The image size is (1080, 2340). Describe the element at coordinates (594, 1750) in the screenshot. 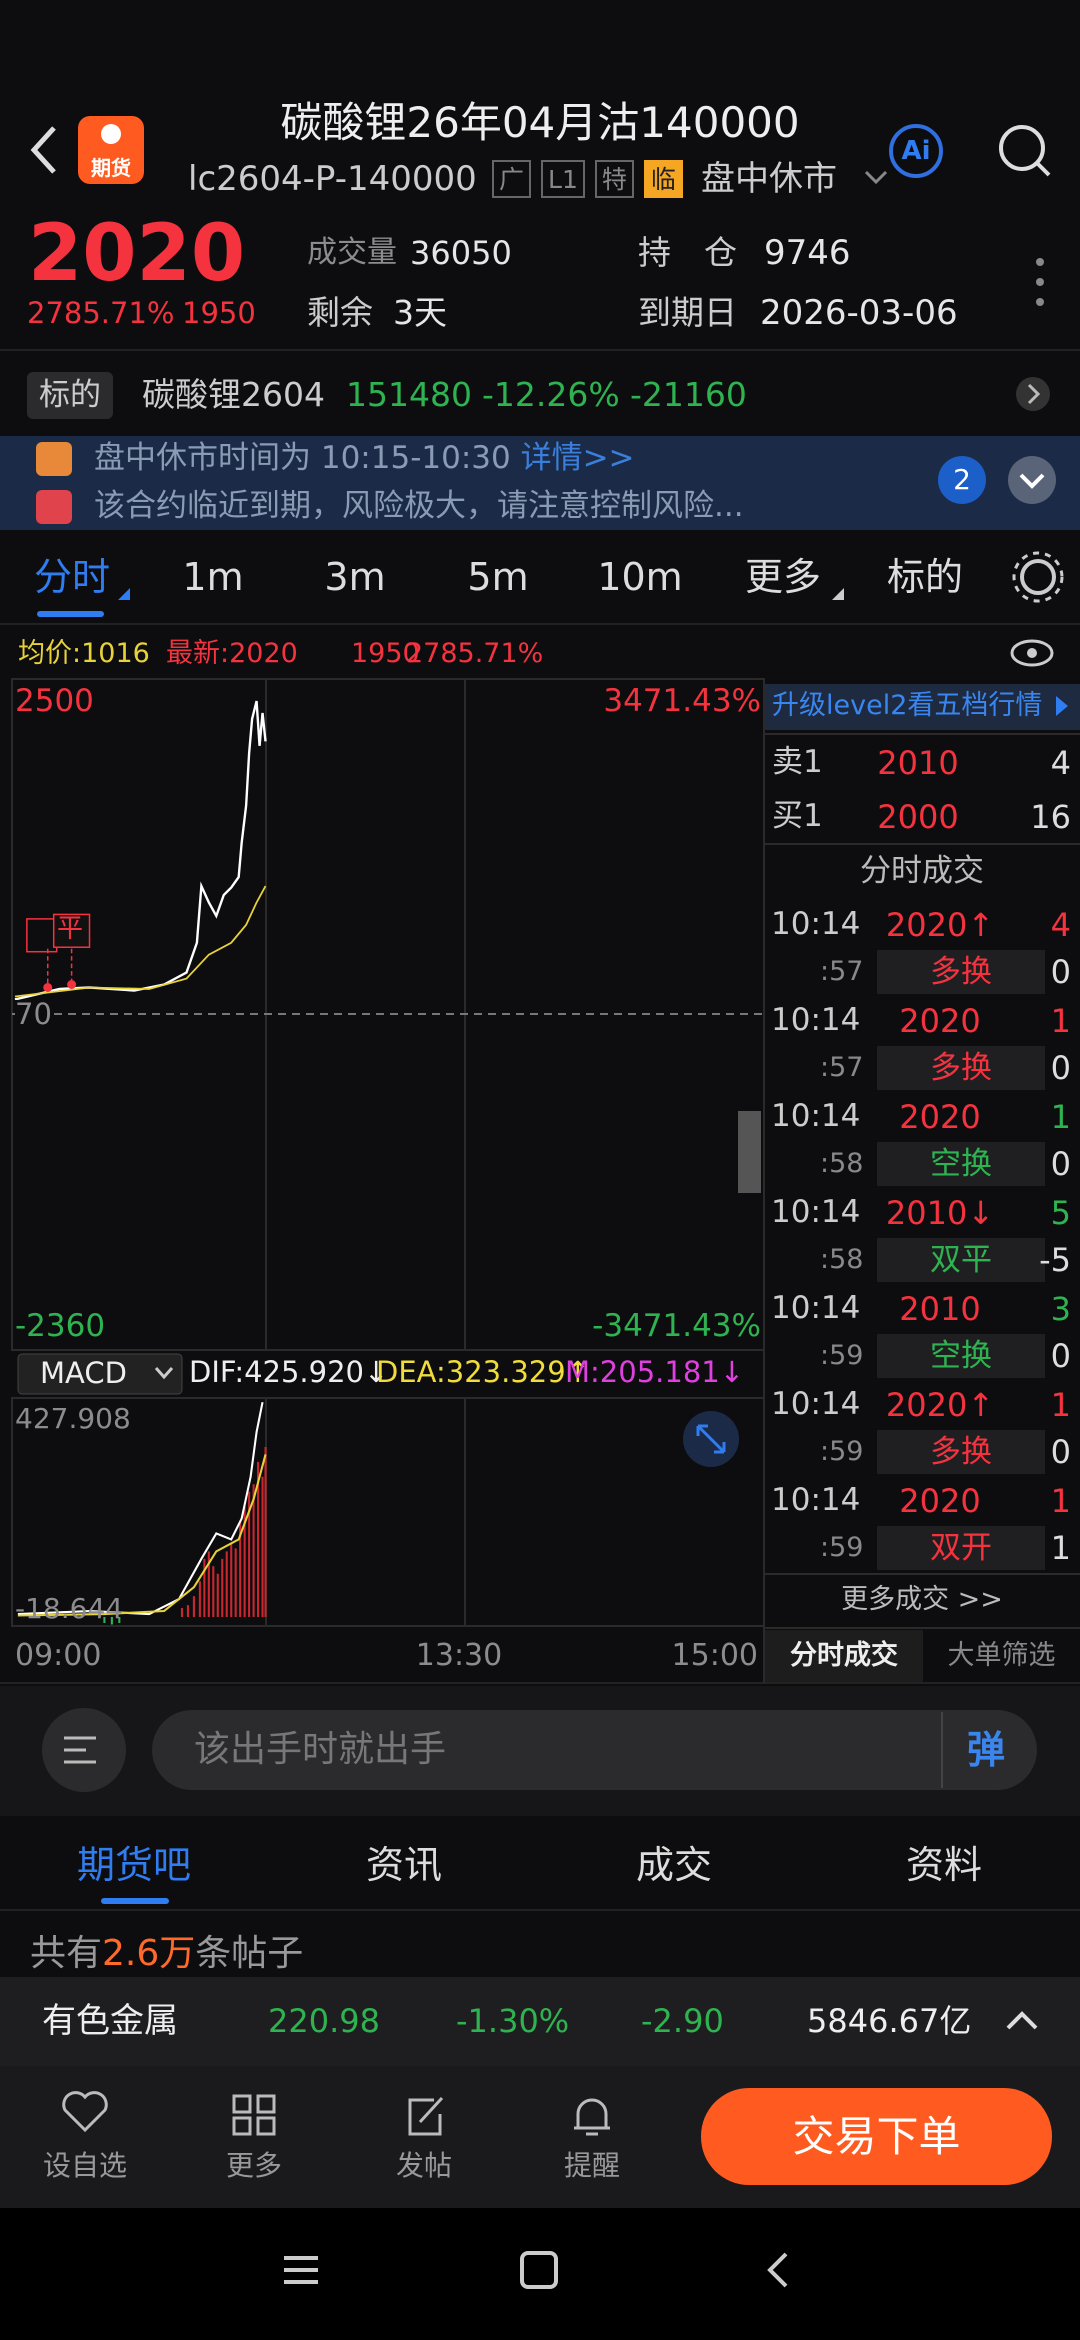

I see `comment-input` at that location.